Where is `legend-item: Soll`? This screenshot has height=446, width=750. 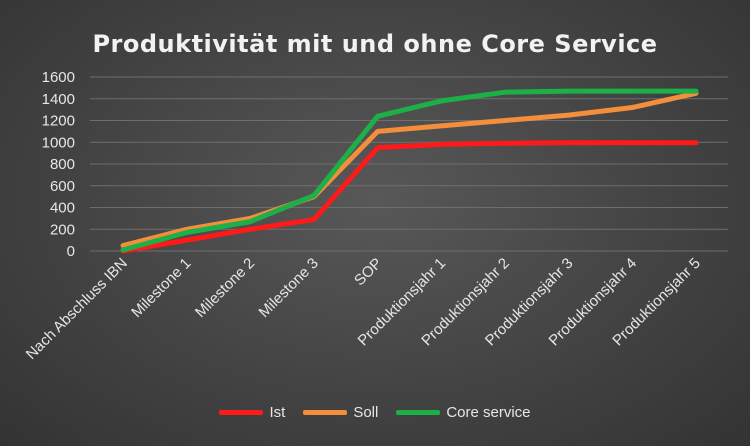
legend-item: Soll is located at coordinates (340, 412).